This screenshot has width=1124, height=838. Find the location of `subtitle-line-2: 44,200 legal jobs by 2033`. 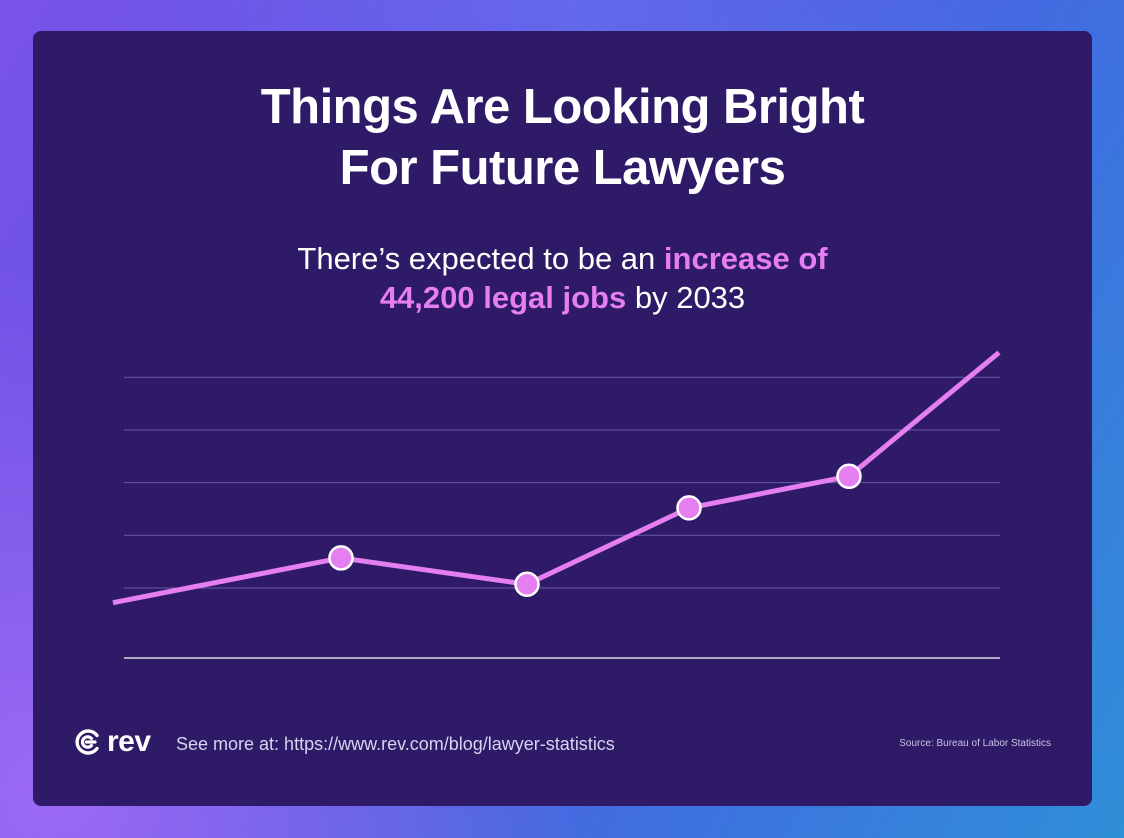

subtitle-line-2: 44,200 legal jobs by 2033 is located at coordinates (562, 297).